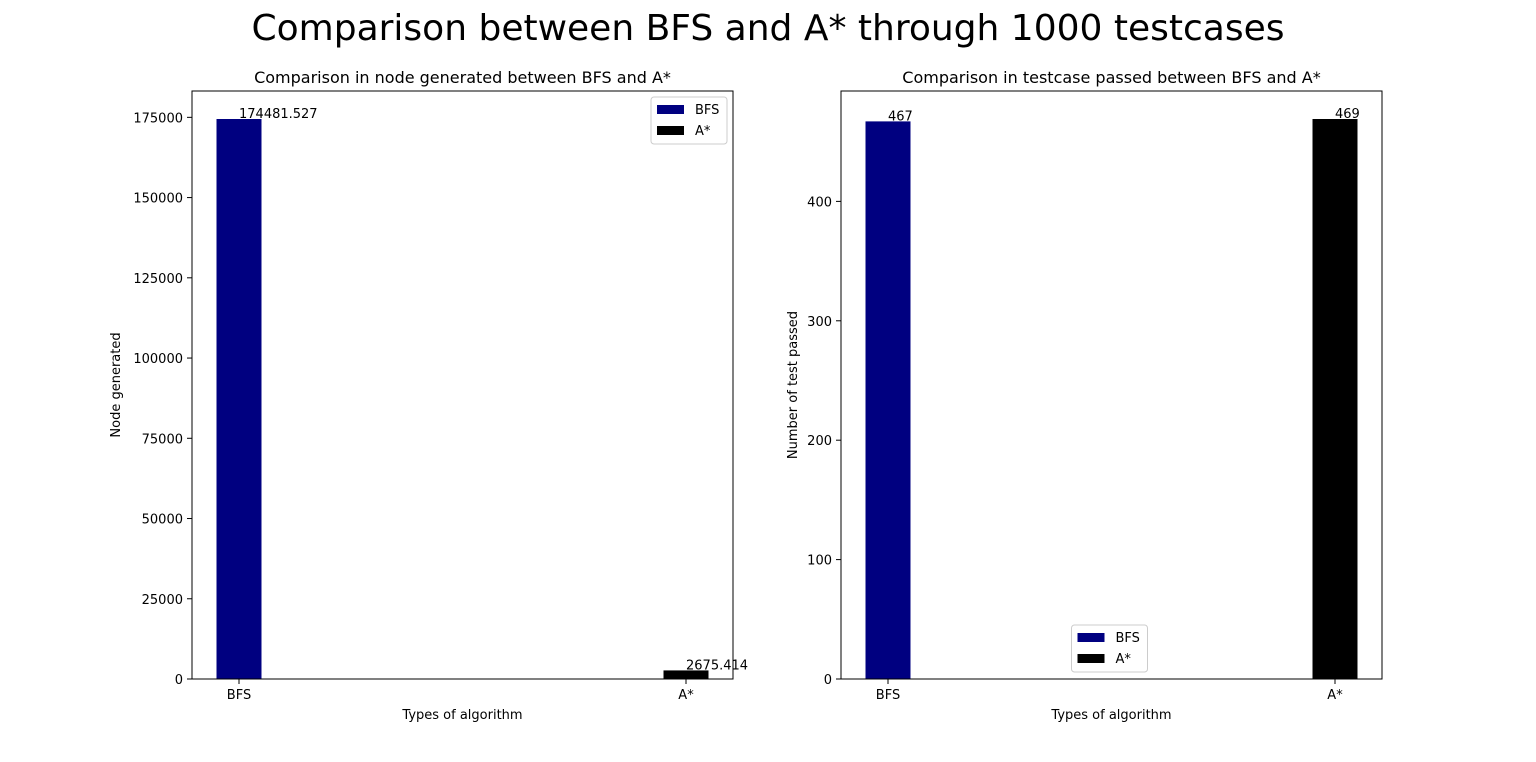 The image size is (1536, 762). What do you see at coordinates (158, 359) in the screenshot?
I see `chart1-y-tick-label: 100000` at bounding box center [158, 359].